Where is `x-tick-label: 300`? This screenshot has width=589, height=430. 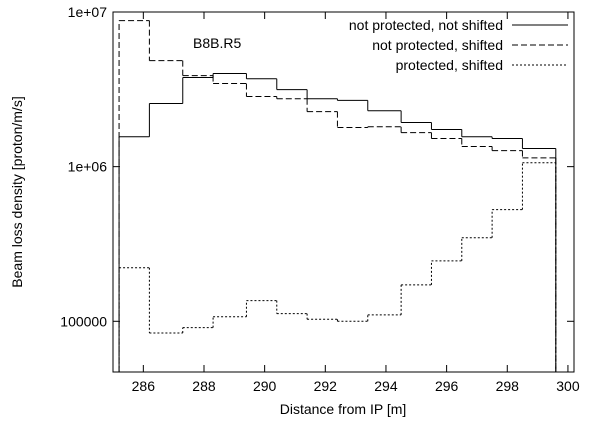 x-tick-label: 300 is located at coordinates (568, 386).